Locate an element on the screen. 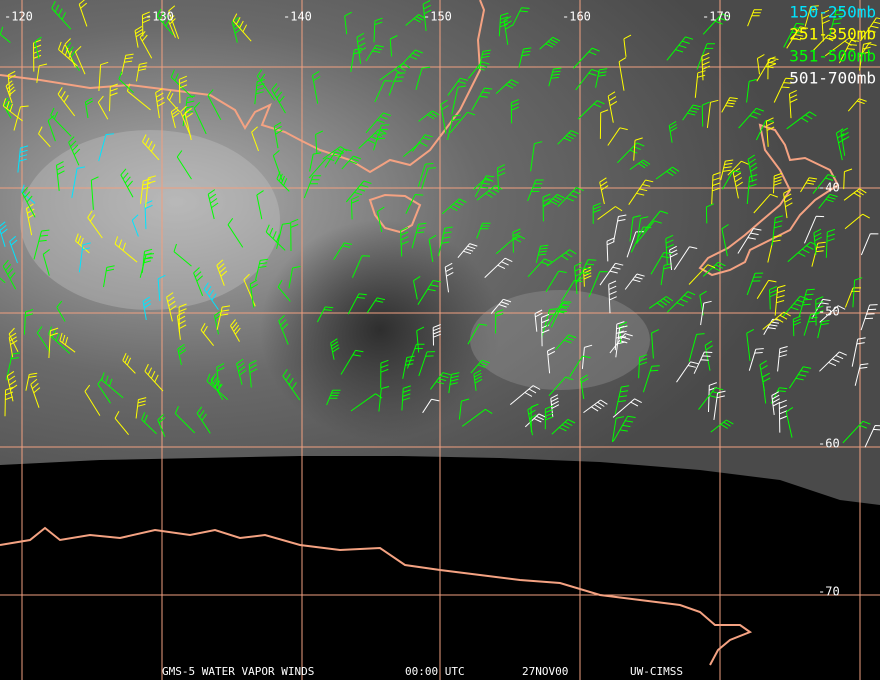  longitude-label: -120 is located at coordinates (18, 17).